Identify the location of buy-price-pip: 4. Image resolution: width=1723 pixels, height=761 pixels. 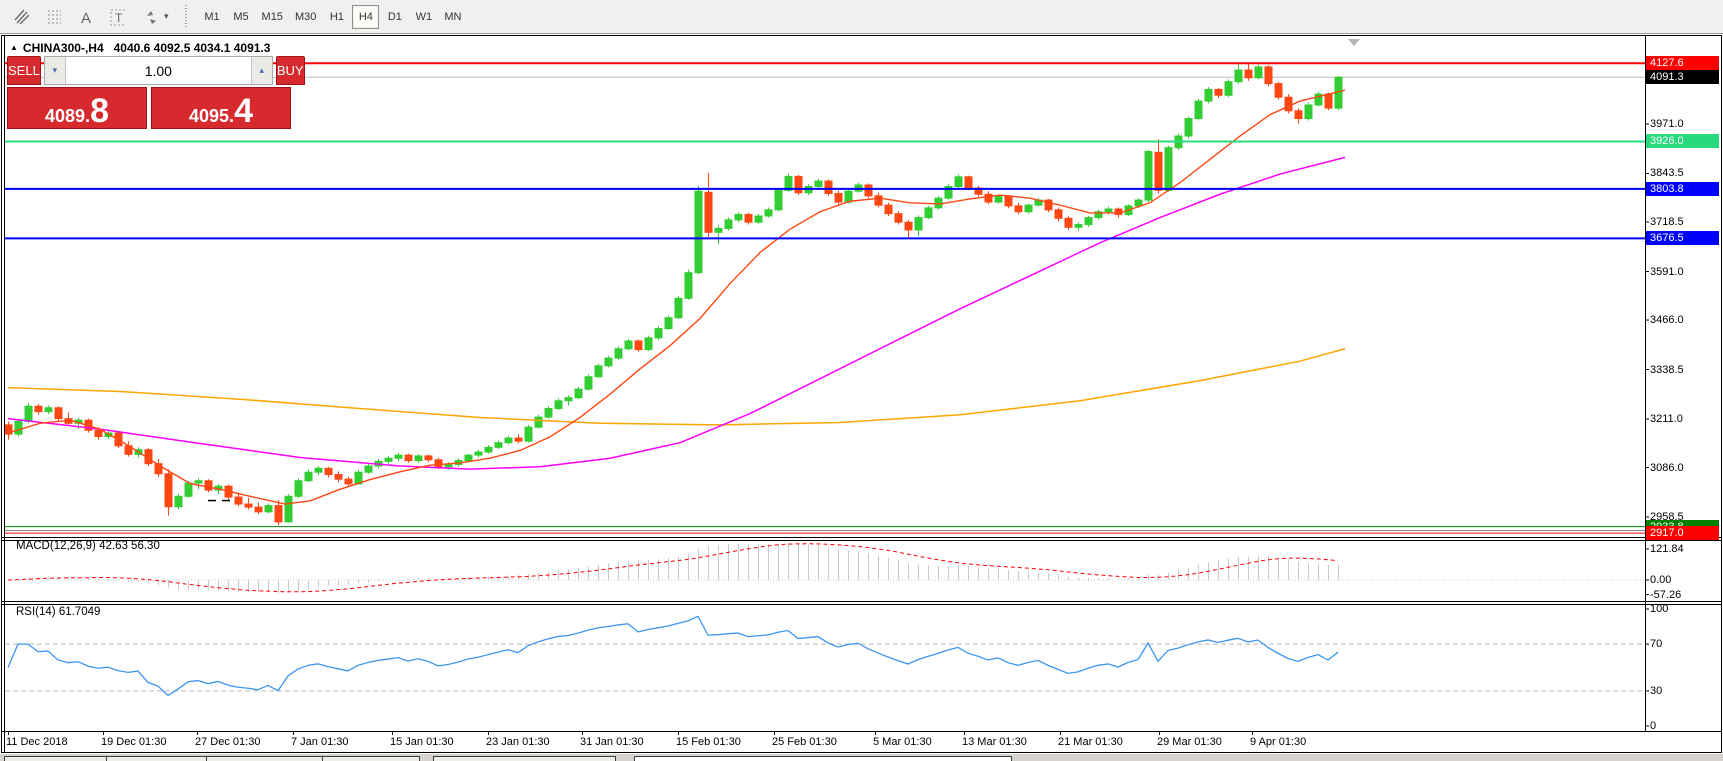
(243, 111).